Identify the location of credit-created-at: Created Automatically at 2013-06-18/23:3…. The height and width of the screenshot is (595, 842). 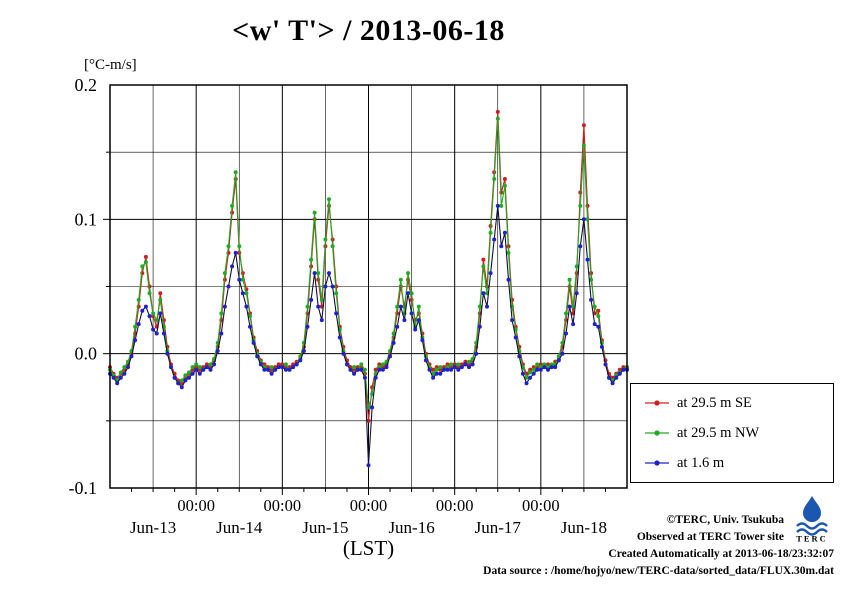
(721, 554).